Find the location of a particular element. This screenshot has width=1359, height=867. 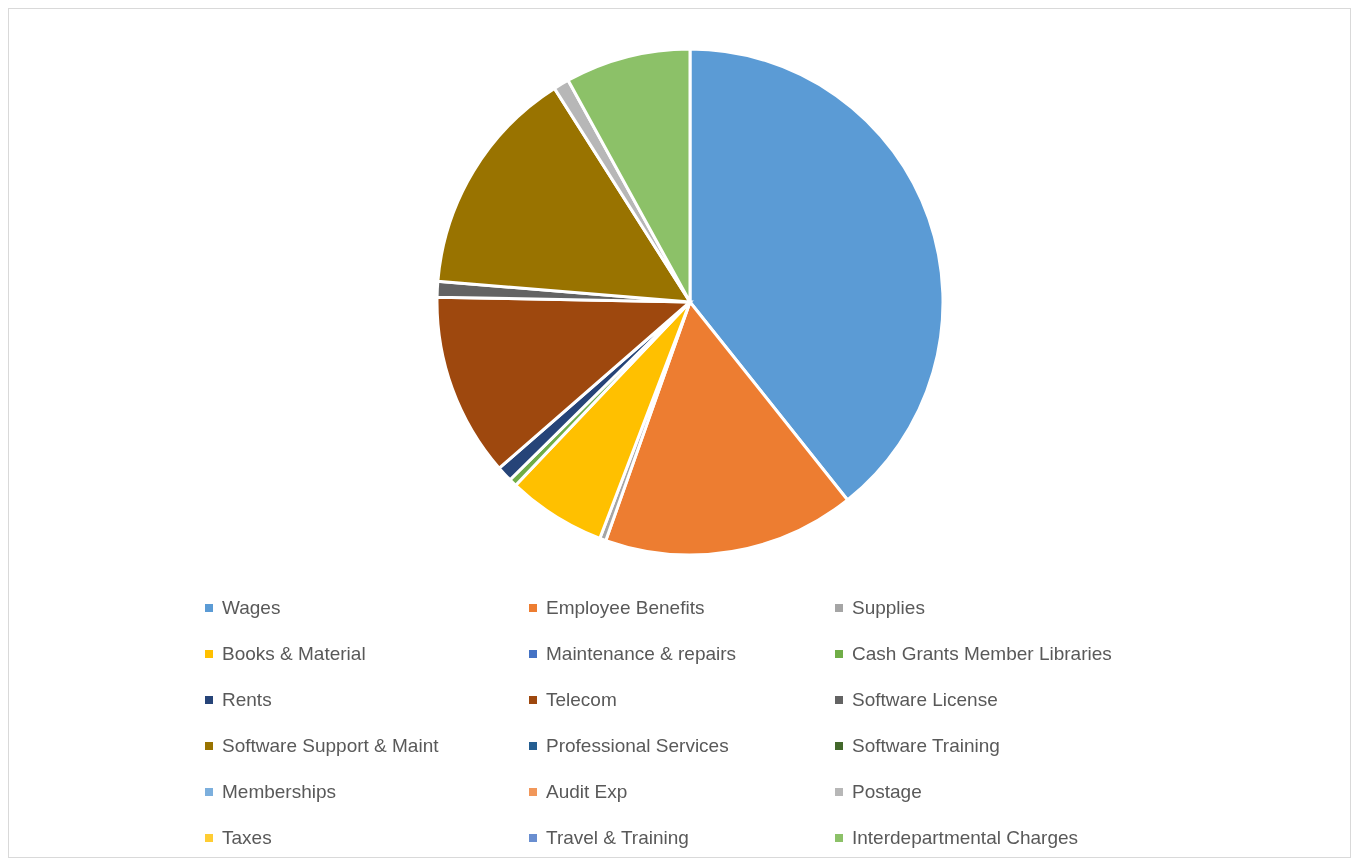

legend-label: Travel & Training is located at coordinates (617, 837).